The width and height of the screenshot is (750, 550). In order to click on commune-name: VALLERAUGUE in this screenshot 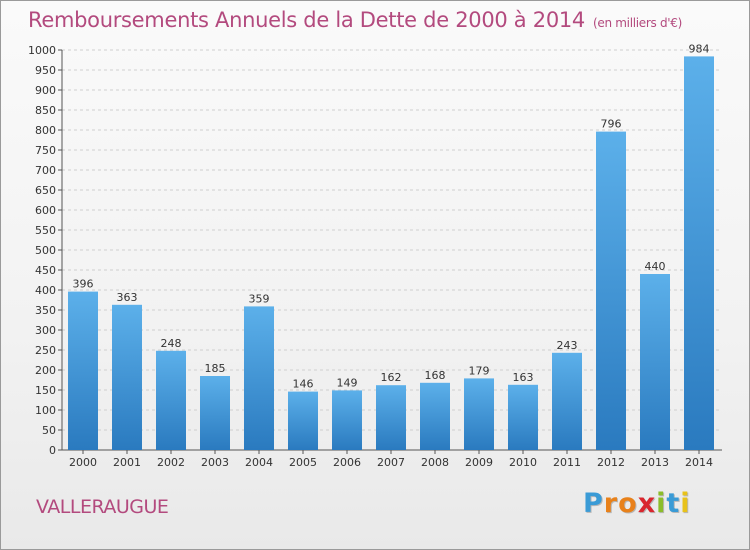, I will do `click(102, 507)`.